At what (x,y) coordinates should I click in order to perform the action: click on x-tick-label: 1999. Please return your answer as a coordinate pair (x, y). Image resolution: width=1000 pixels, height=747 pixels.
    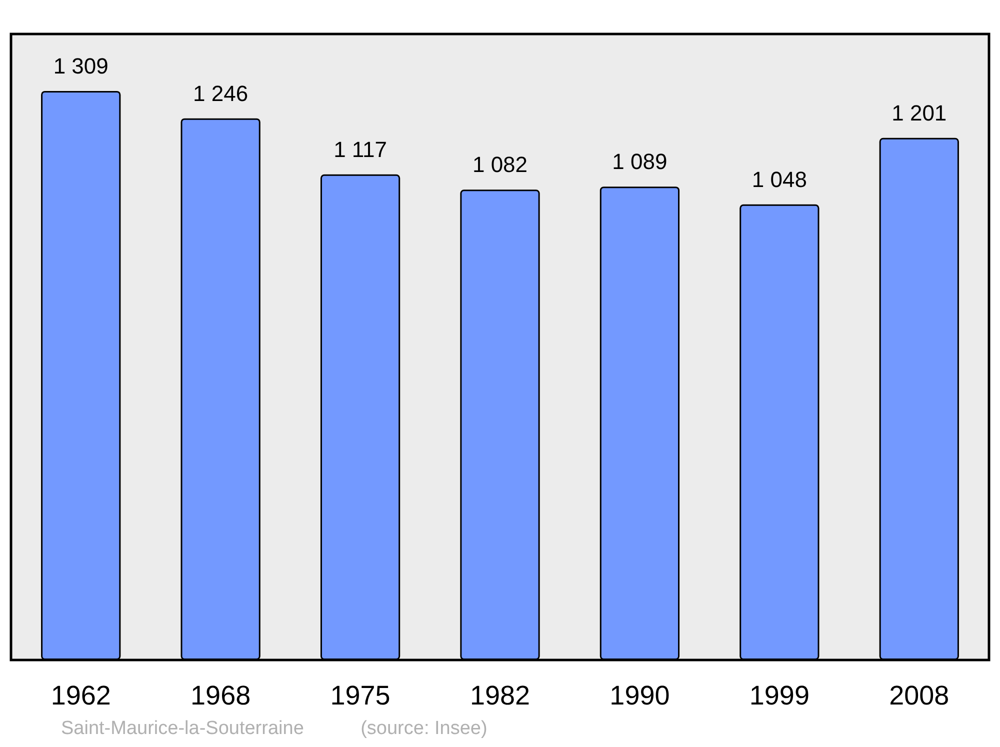
    Looking at the image, I should click on (779, 695).